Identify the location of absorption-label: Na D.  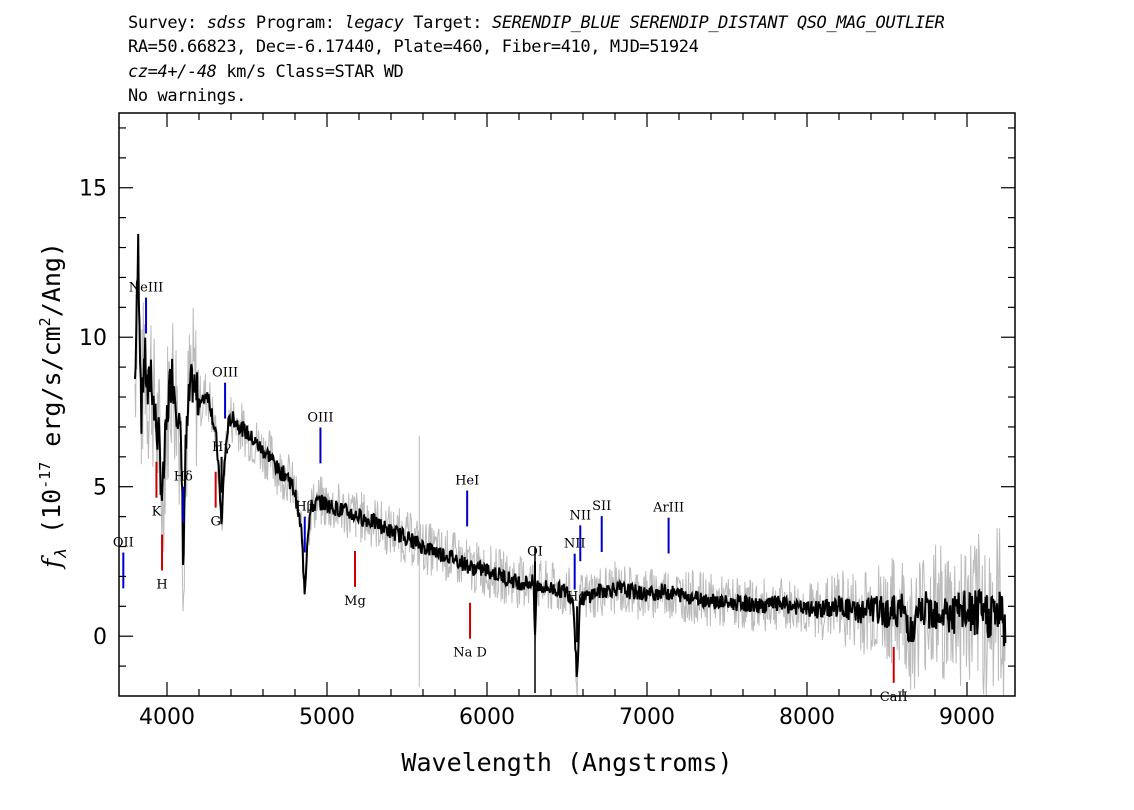
(470, 653).